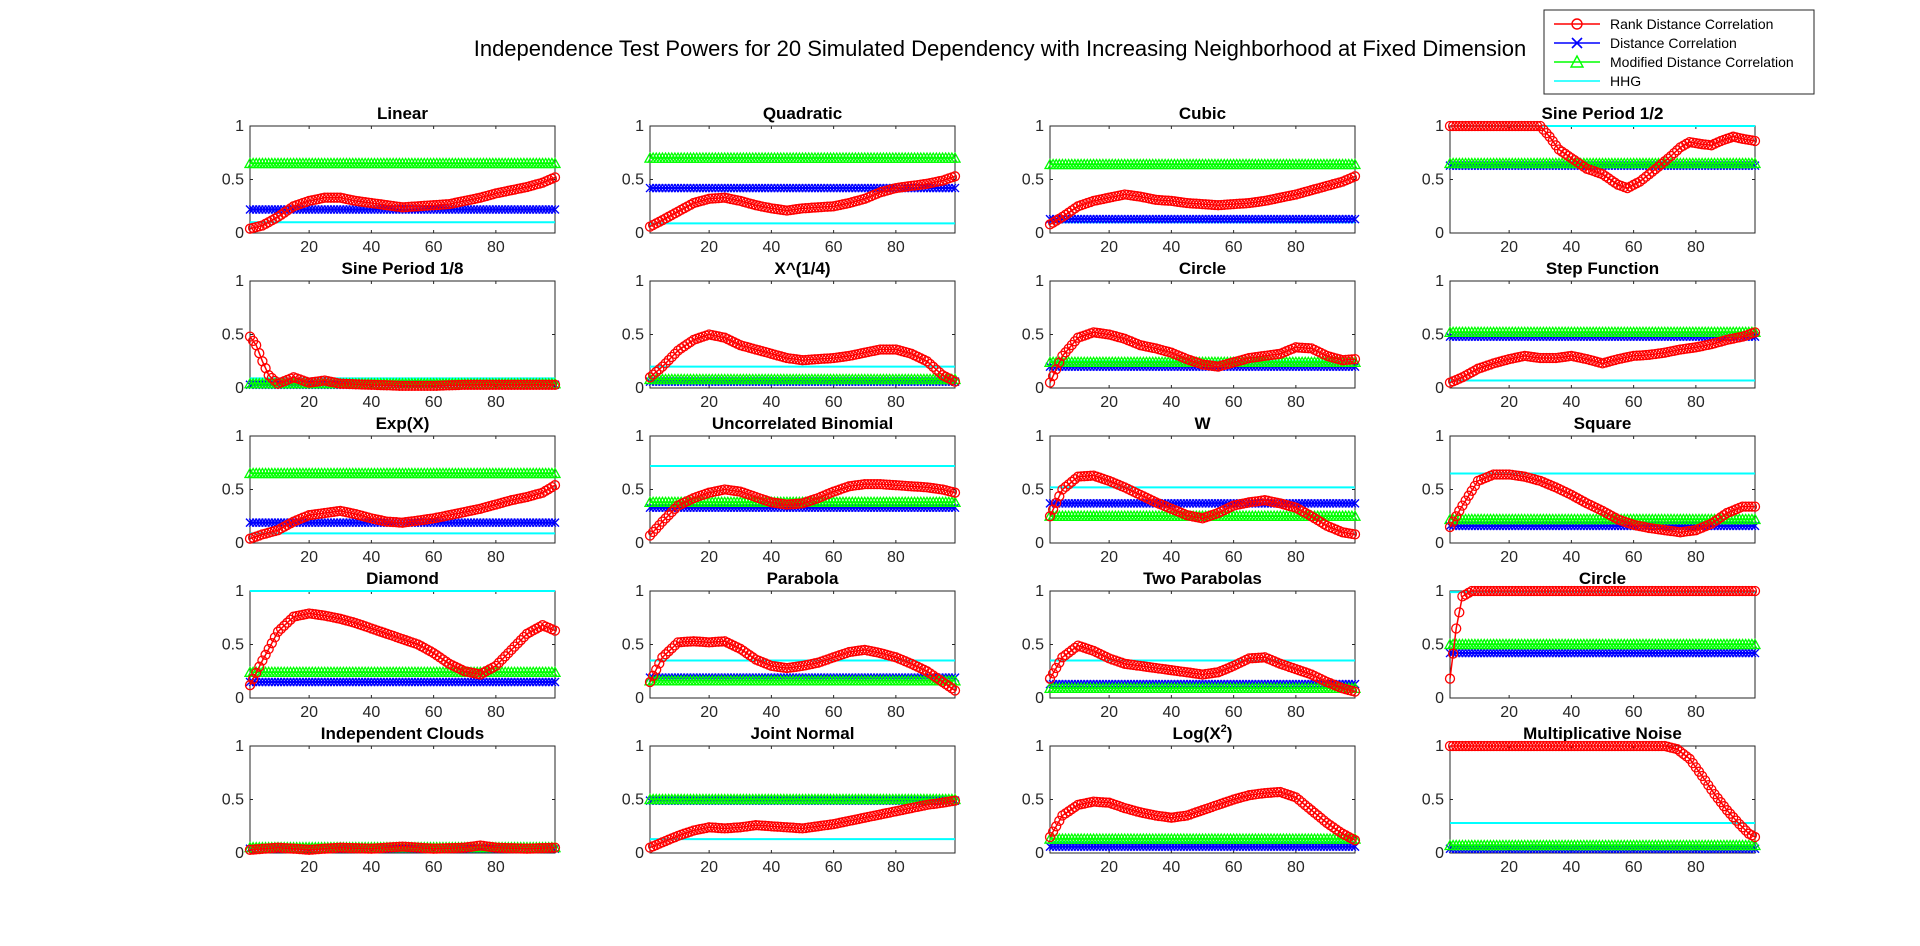 This screenshot has height=946, width=1920. Describe the element at coordinates (1202, 113) in the screenshot. I see `subplot-title: Cubic` at that location.